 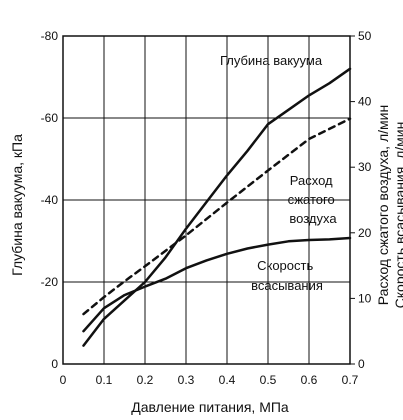 What do you see at coordinates (50, 282) in the screenshot?
I see `y-left-tick-label: -20` at bounding box center [50, 282].